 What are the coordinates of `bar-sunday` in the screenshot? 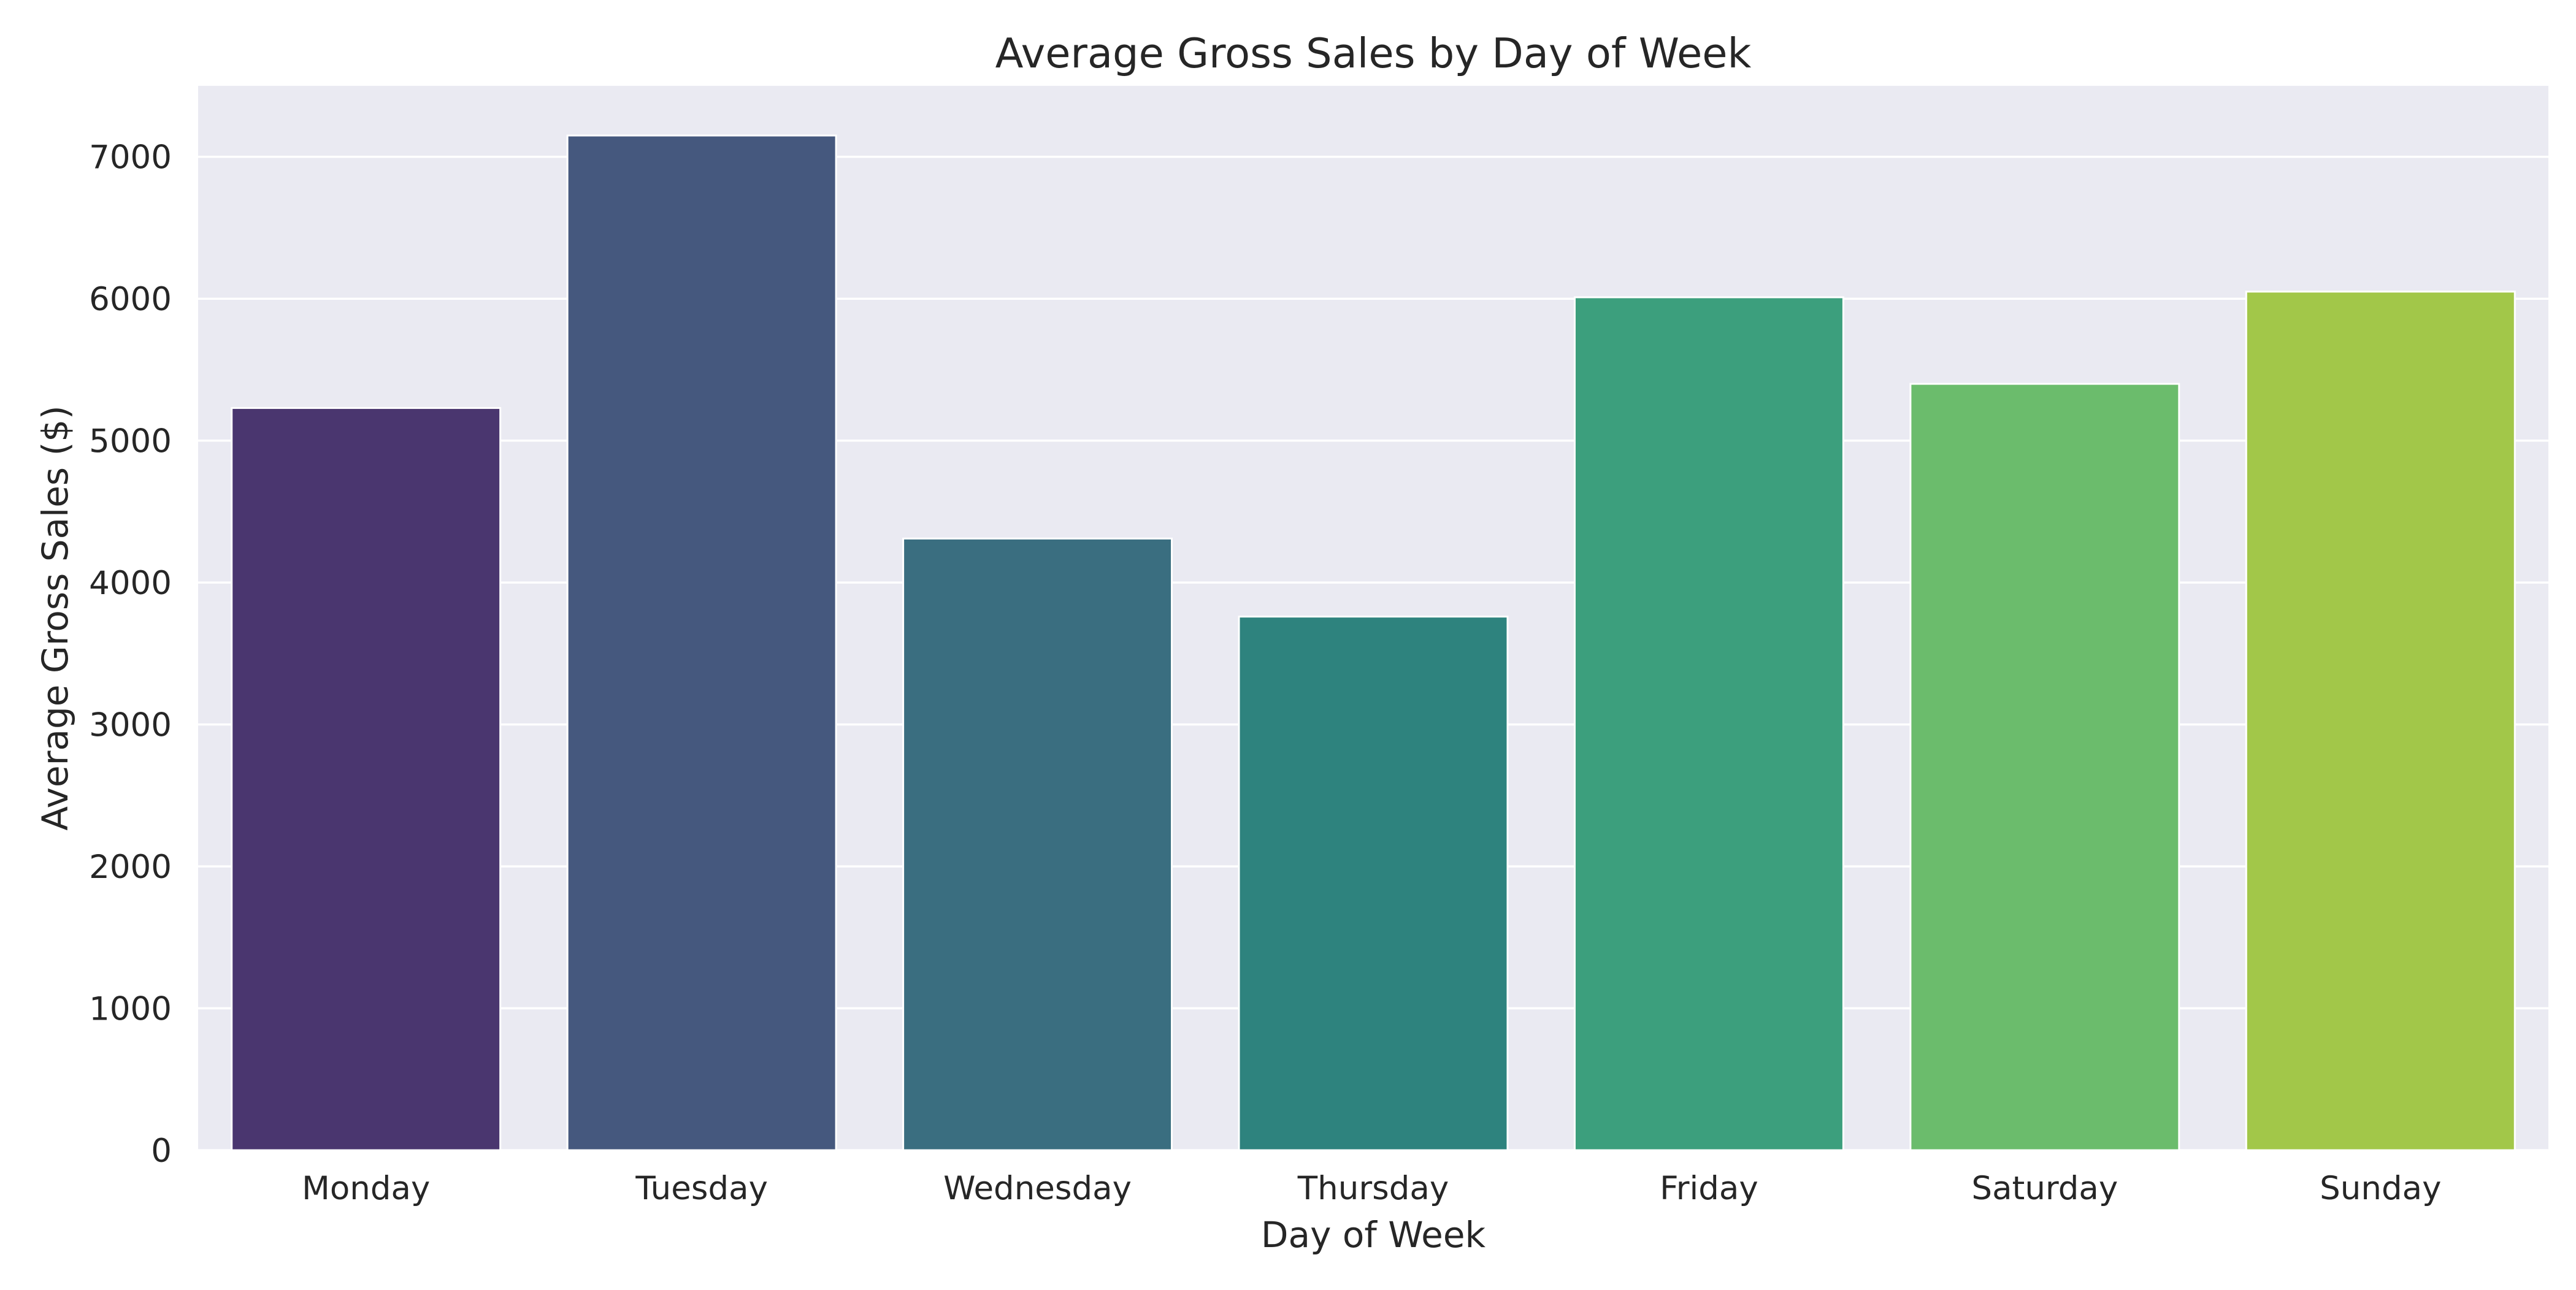 It's located at (2380, 721).